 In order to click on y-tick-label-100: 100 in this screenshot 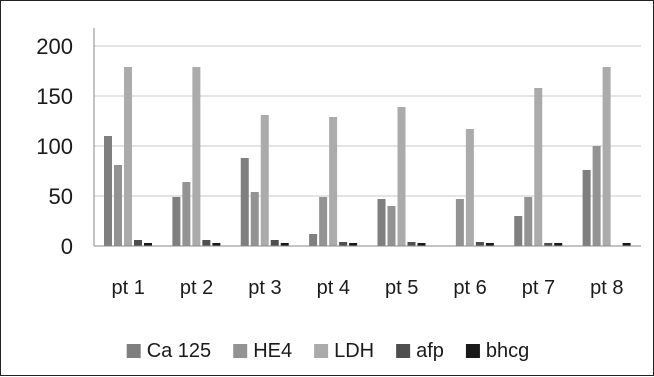, I will do `click(54, 146)`.